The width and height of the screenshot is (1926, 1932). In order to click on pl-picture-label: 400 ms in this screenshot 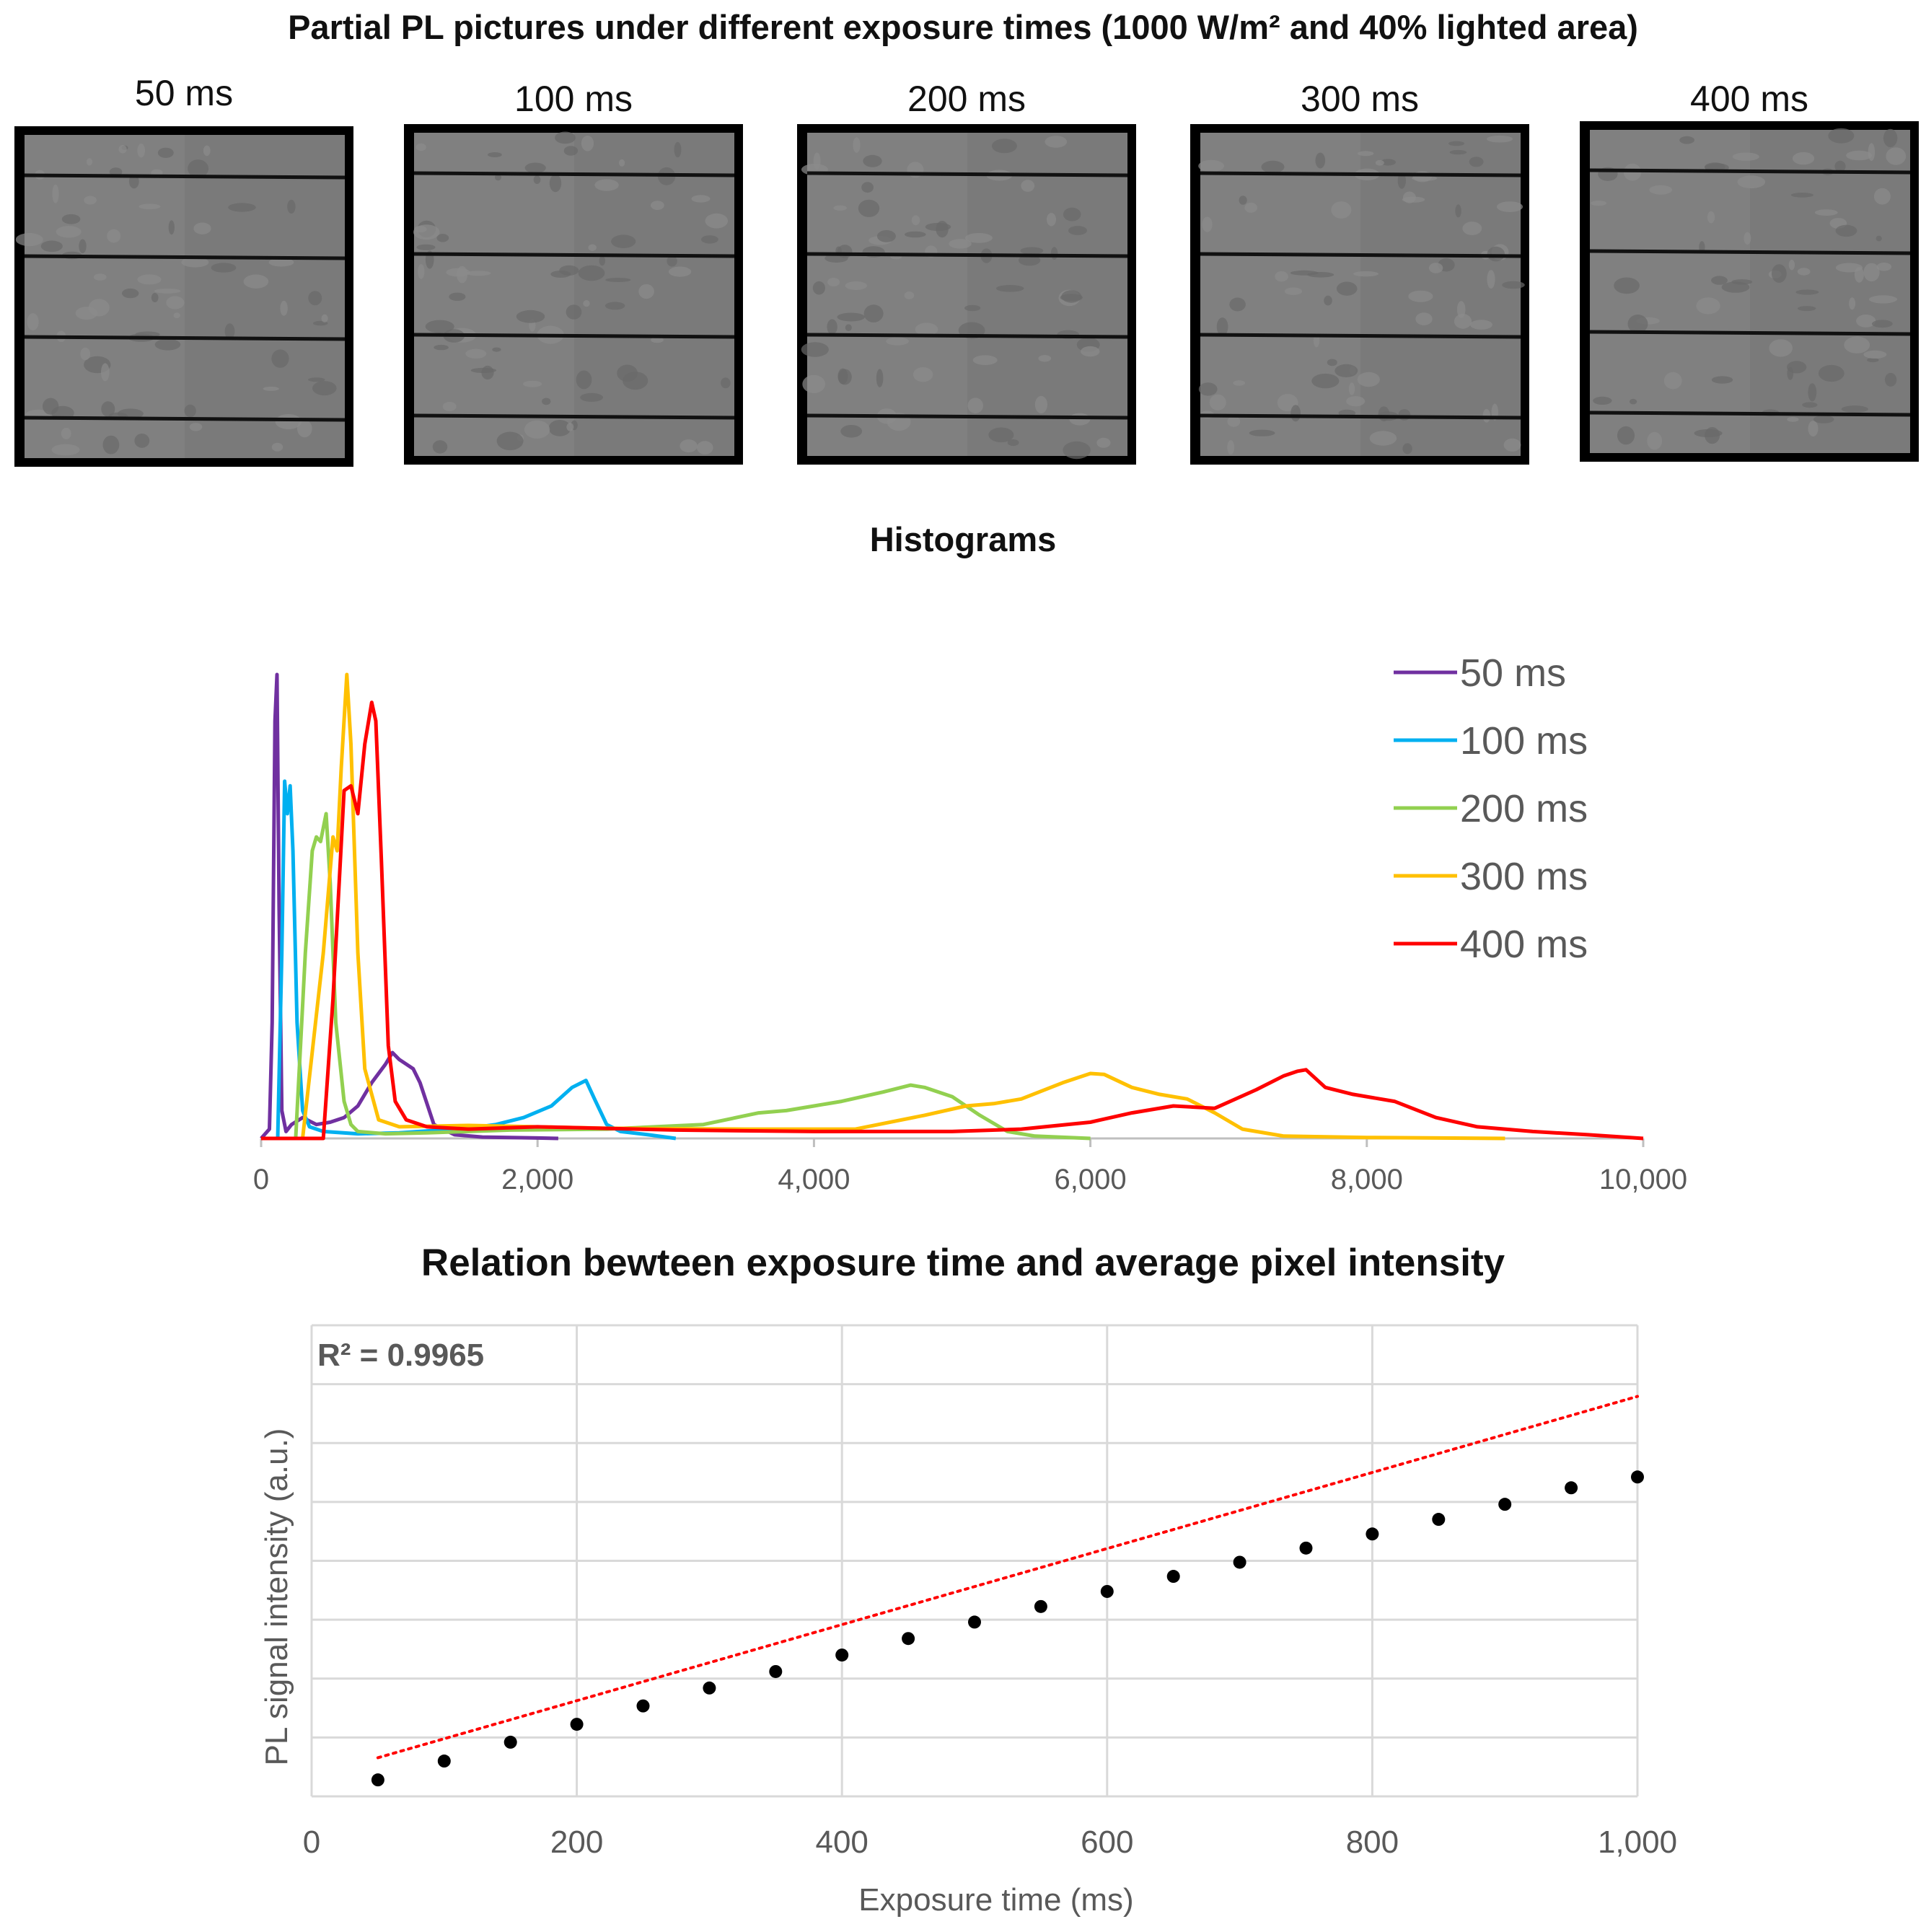, I will do `click(1749, 99)`.